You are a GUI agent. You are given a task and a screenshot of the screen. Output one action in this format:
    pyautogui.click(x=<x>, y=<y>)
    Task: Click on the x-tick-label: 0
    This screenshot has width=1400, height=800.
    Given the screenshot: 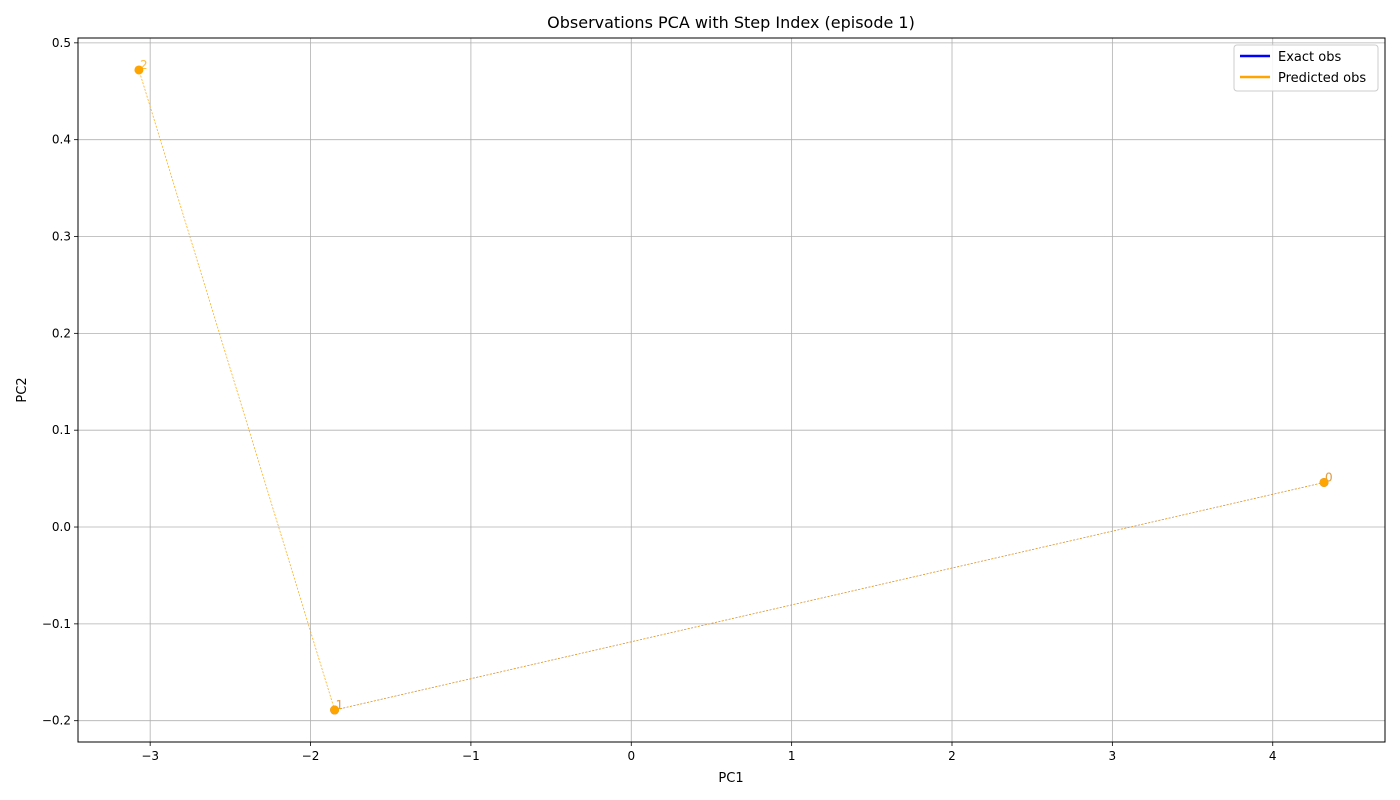 What is the action you would take?
    pyautogui.click(x=631, y=756)
    